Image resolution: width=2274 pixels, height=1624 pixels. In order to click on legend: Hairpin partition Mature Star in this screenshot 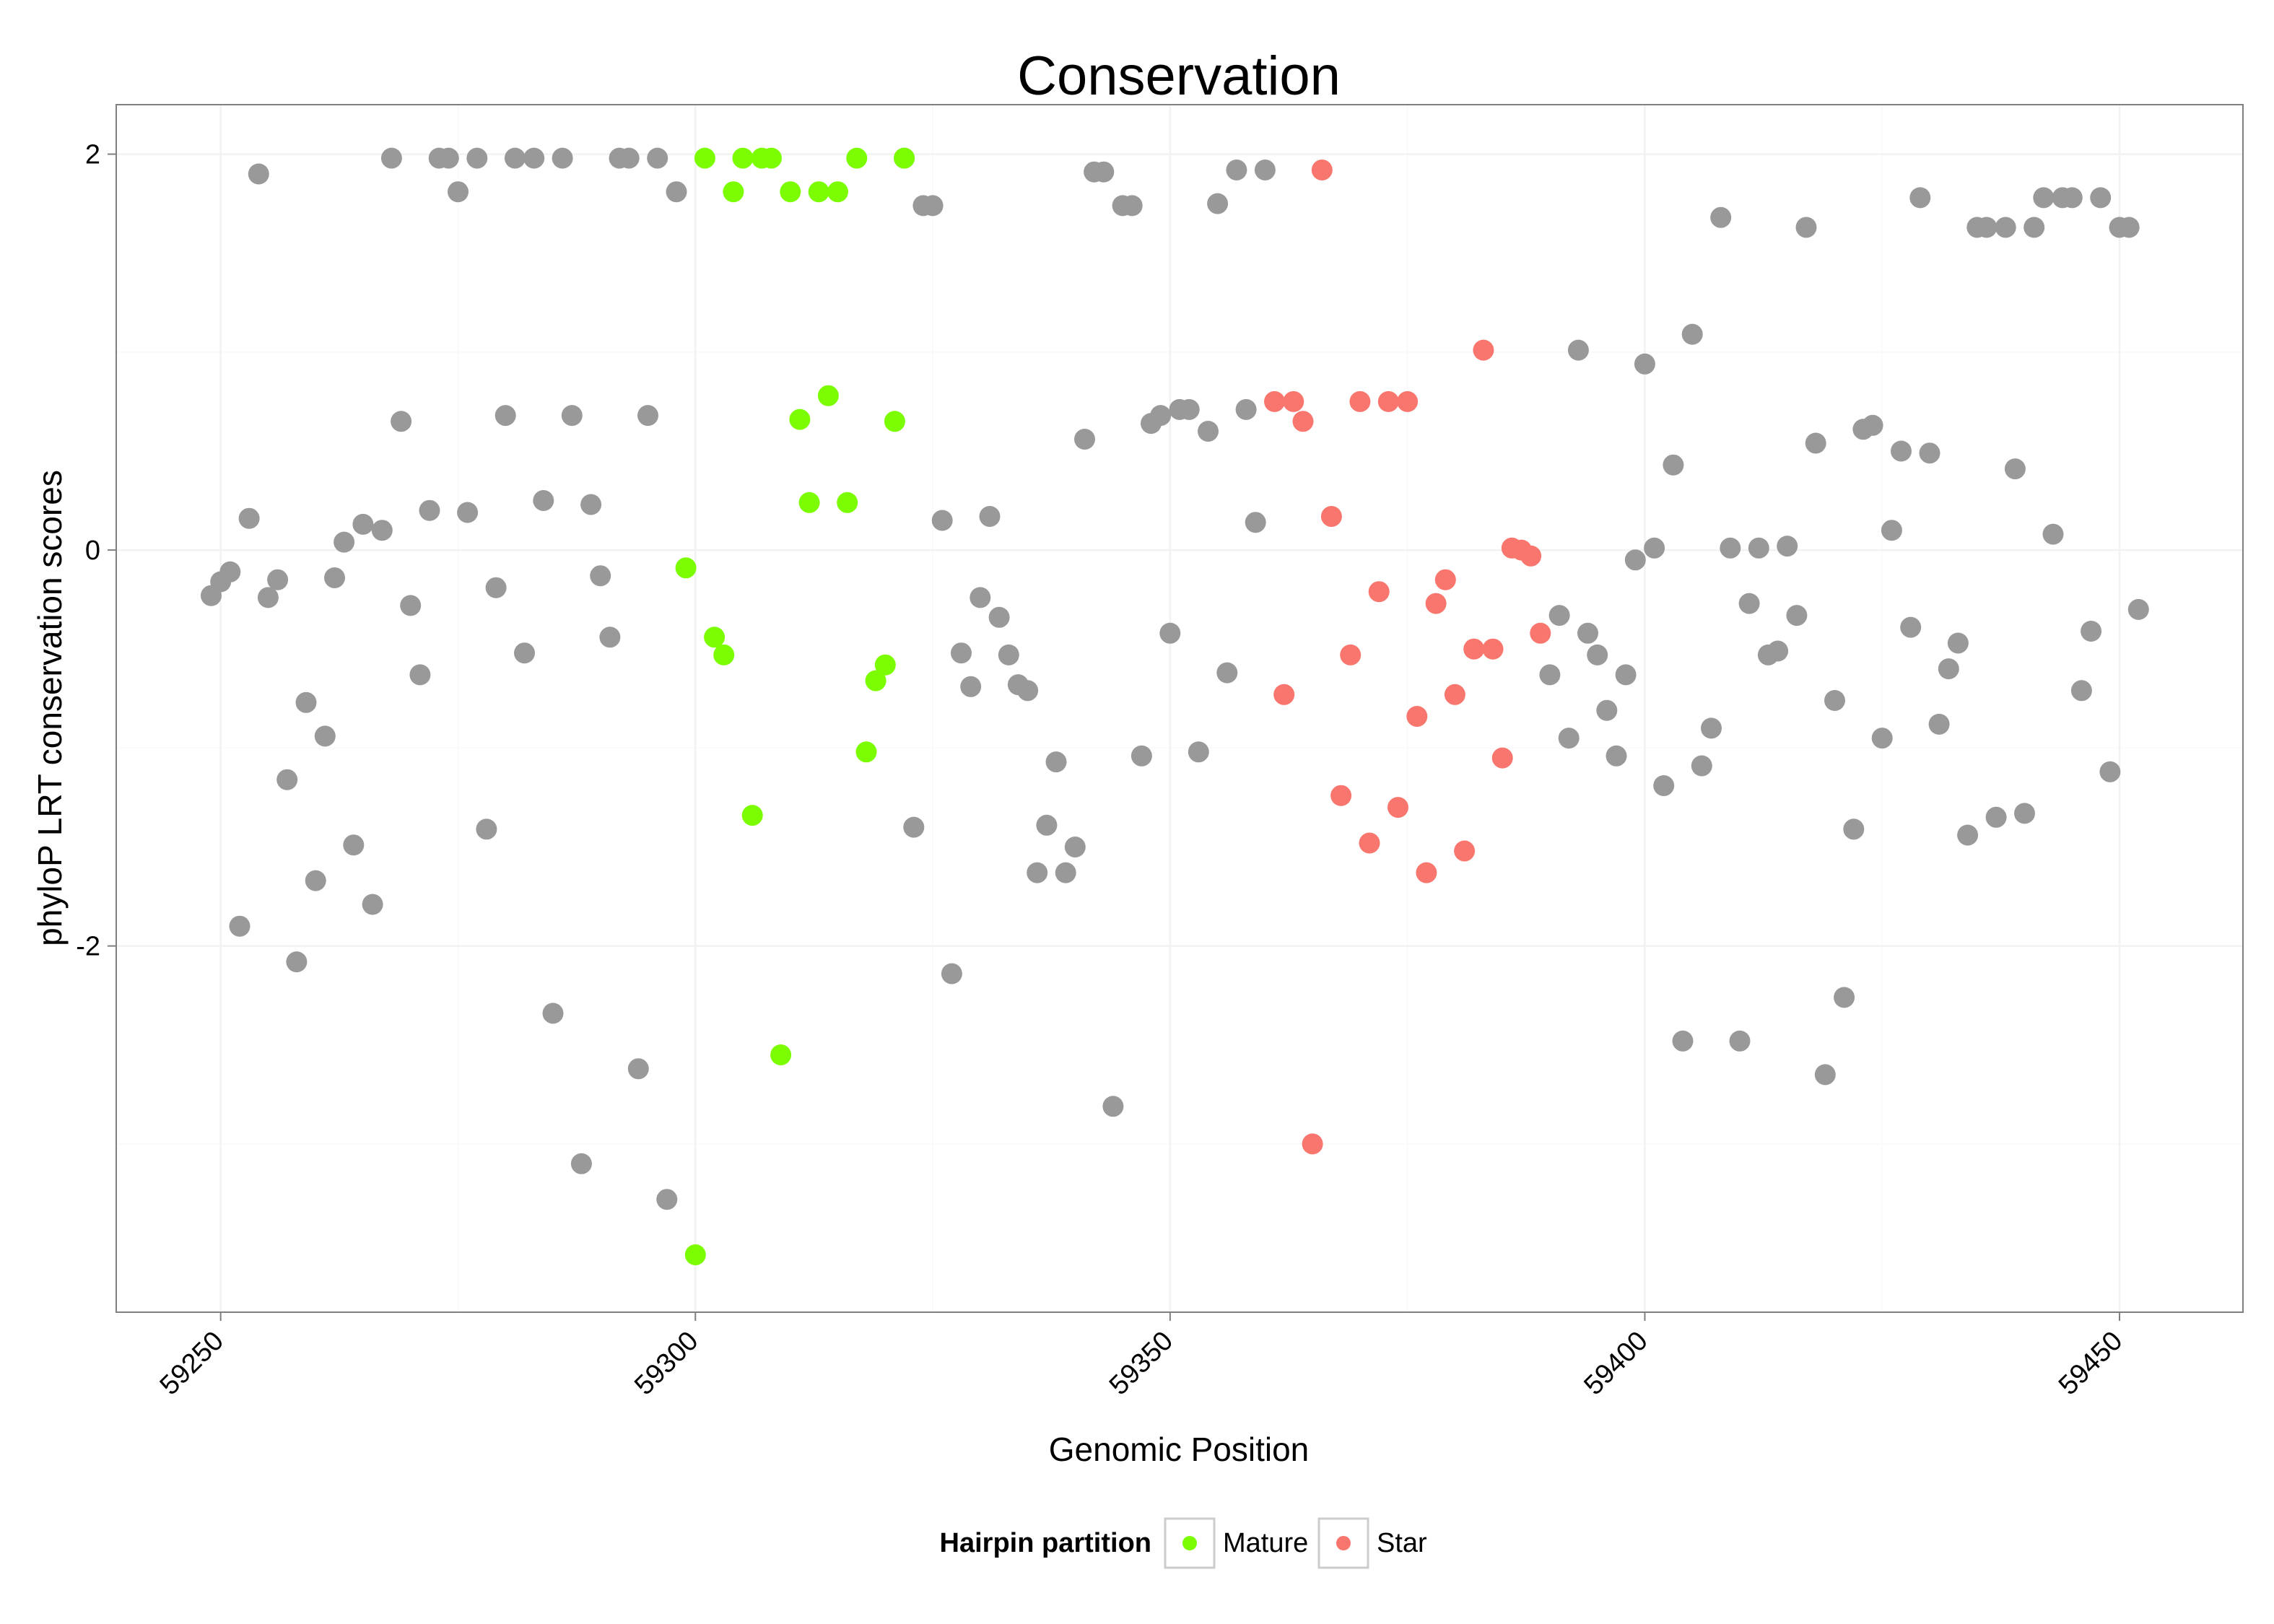, I will do `click(1184, 1543)`.